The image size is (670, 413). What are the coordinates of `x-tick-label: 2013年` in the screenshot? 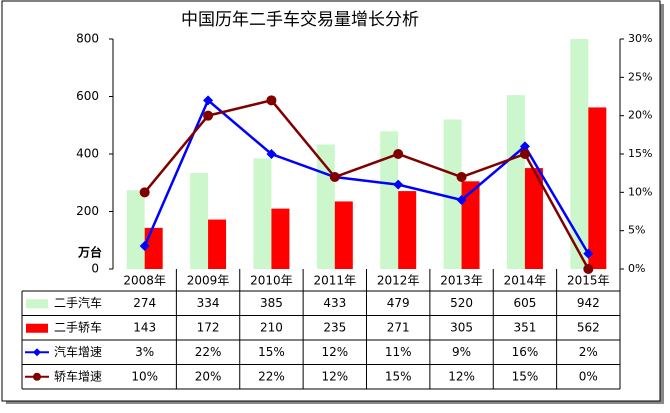 It's located at (461, 281).